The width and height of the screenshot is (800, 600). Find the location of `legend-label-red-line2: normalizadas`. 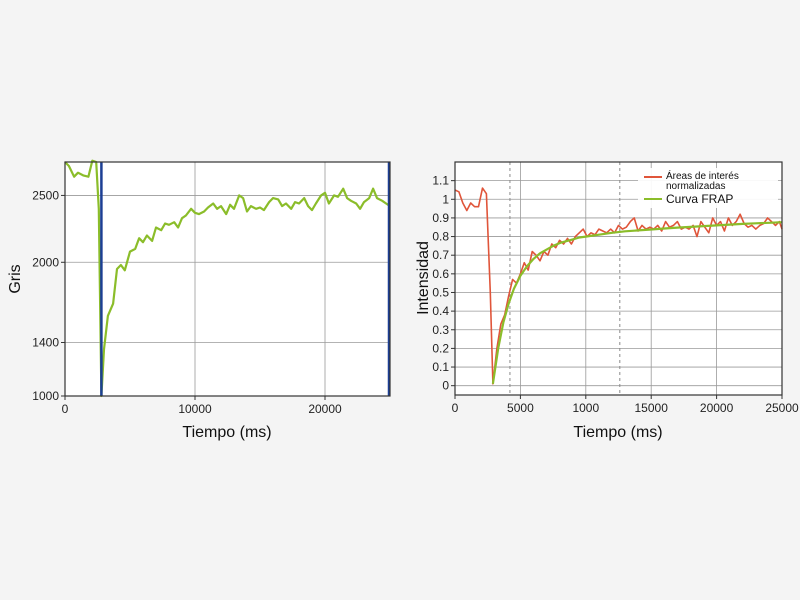

legend-label-red-line2: normalizadas is located at coordinates (695, 186).